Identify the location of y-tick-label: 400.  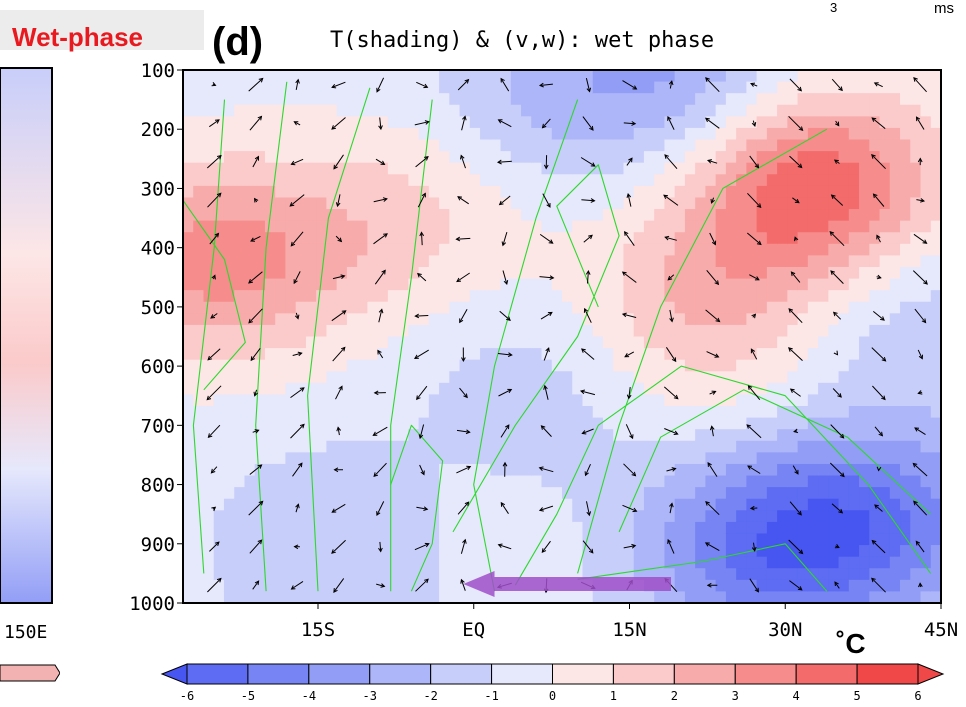
(158, 249).